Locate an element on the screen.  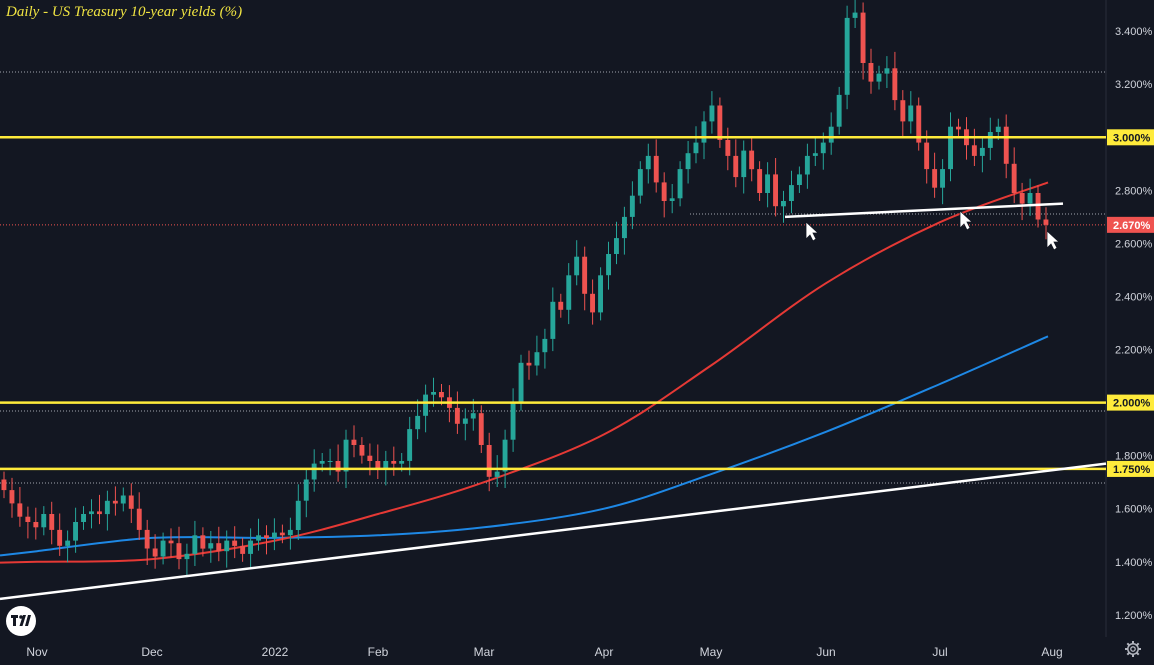
x-tick-label: May is located at coordinates (711, 652).